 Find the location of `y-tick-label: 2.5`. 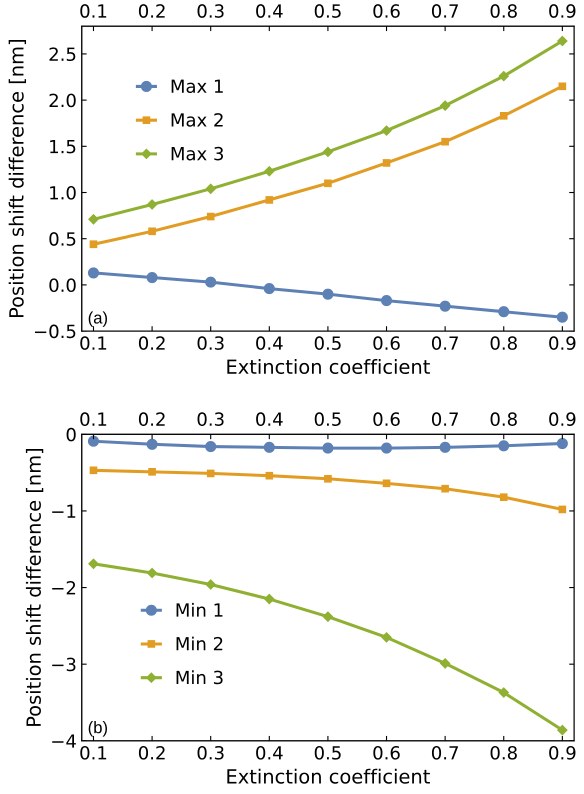

y-tick-label: 2.5 is located at coordinates (63, 54).